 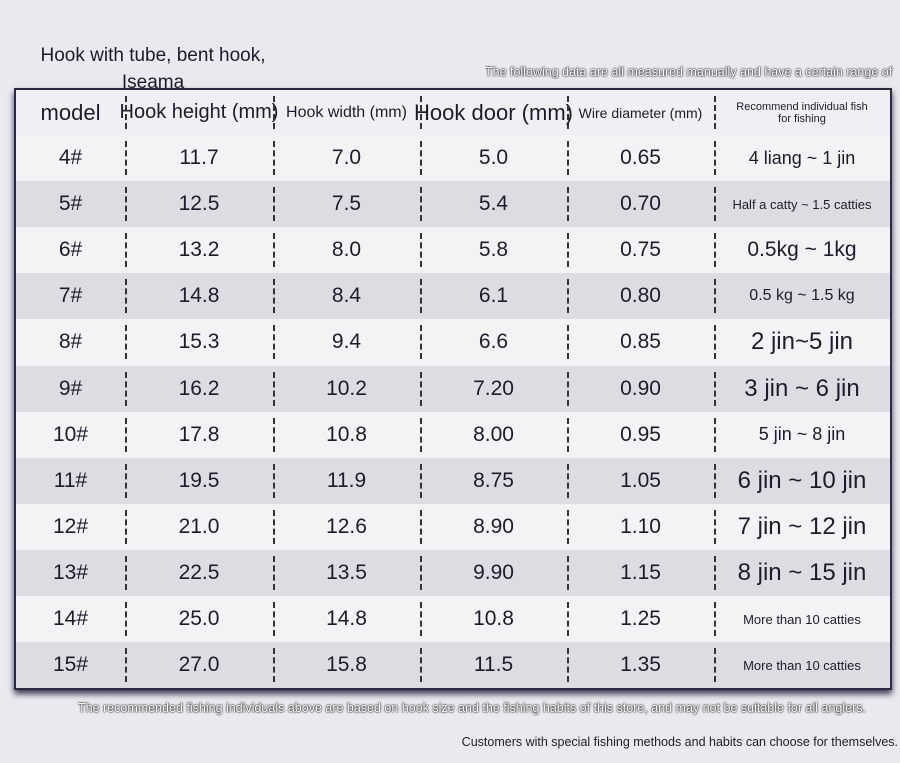 I want to click on table-row: 4# 11.7 7.0 5.0 0.65 4 liang ~ 1 jin, so click(x=453, y=158).